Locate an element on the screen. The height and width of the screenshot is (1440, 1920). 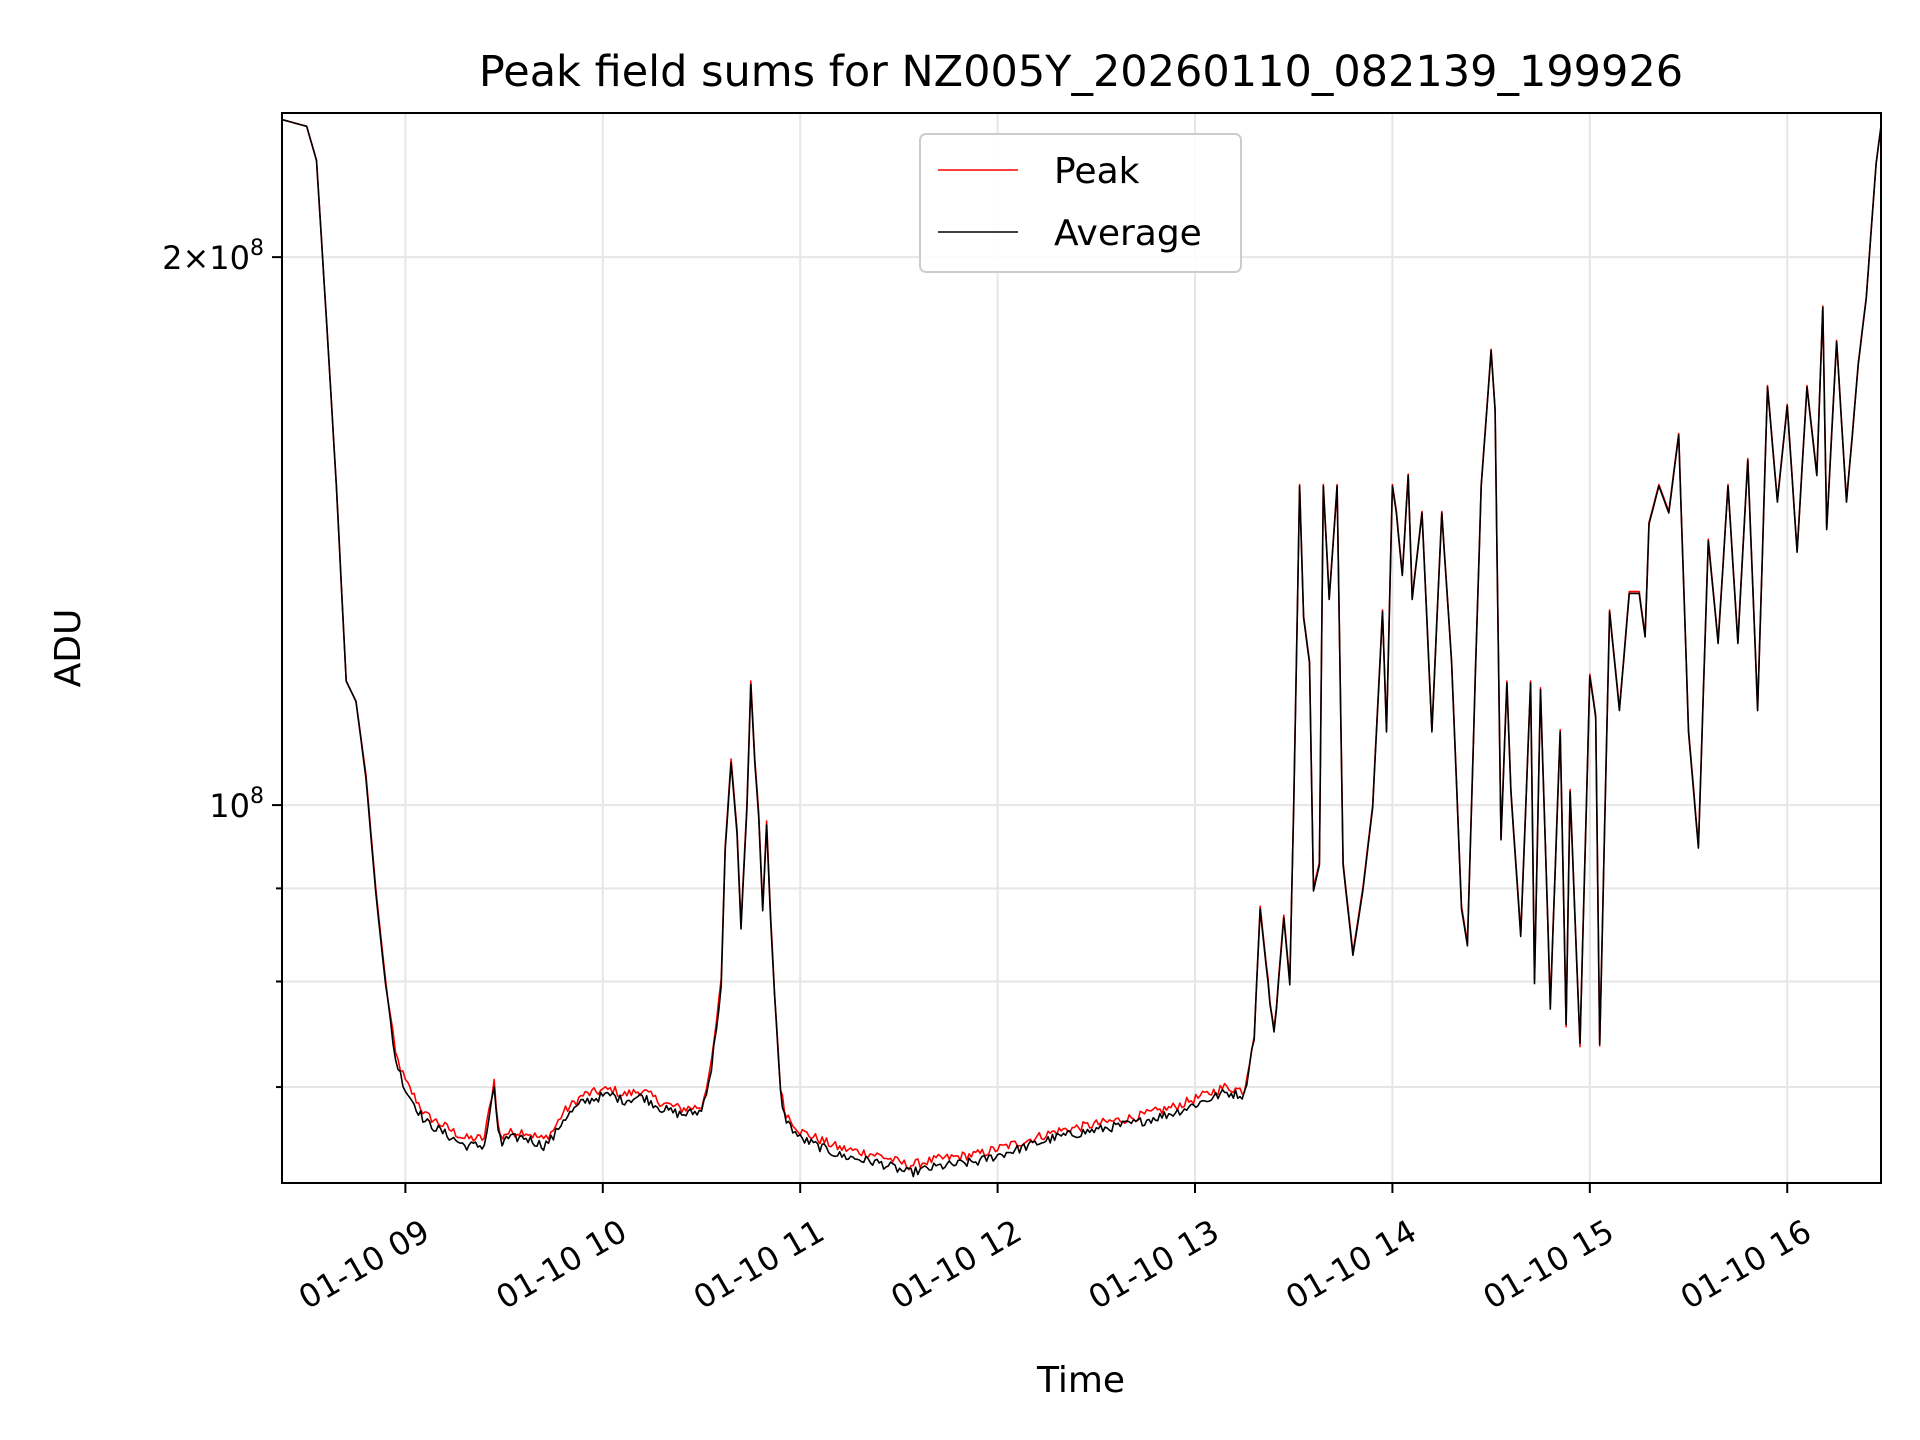
legend-label: Average is located at coordinates (1128, 233).